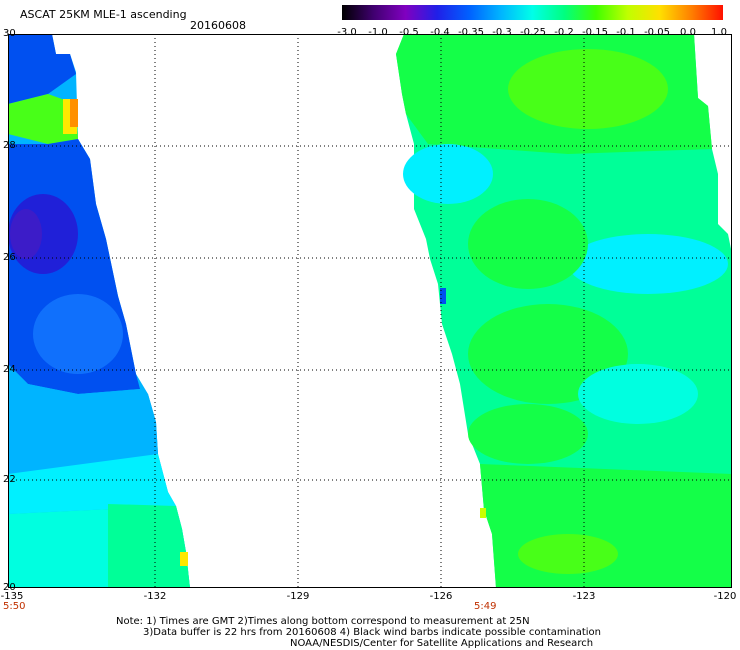 The height and width of the screenshot is (650, 740). What do you see at coordinates (528, 434) in the screenshot?
I see `right-green-lower` at bounding box center [528, 434].